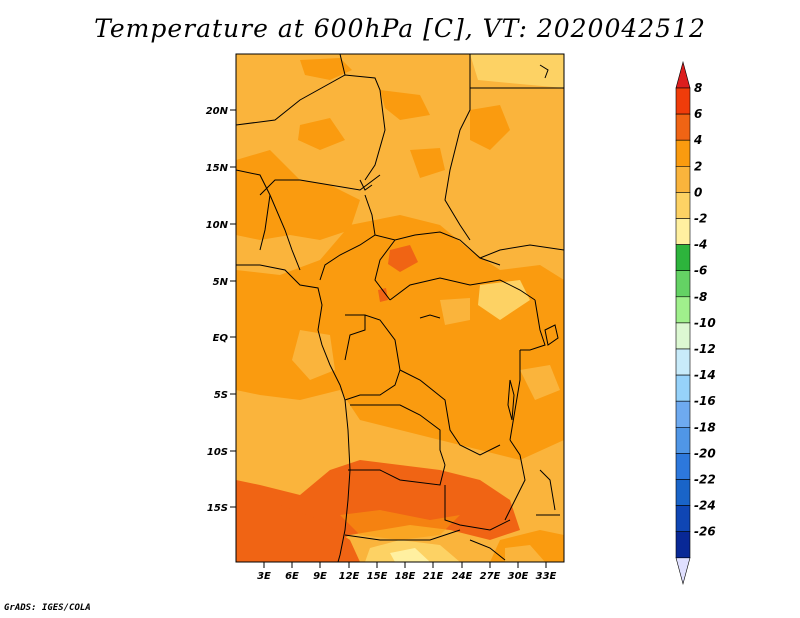  What do you see at coordinates (546, 576) in the screenshot?
I see `lon-label: 33E` at bounding box center [546, 576].